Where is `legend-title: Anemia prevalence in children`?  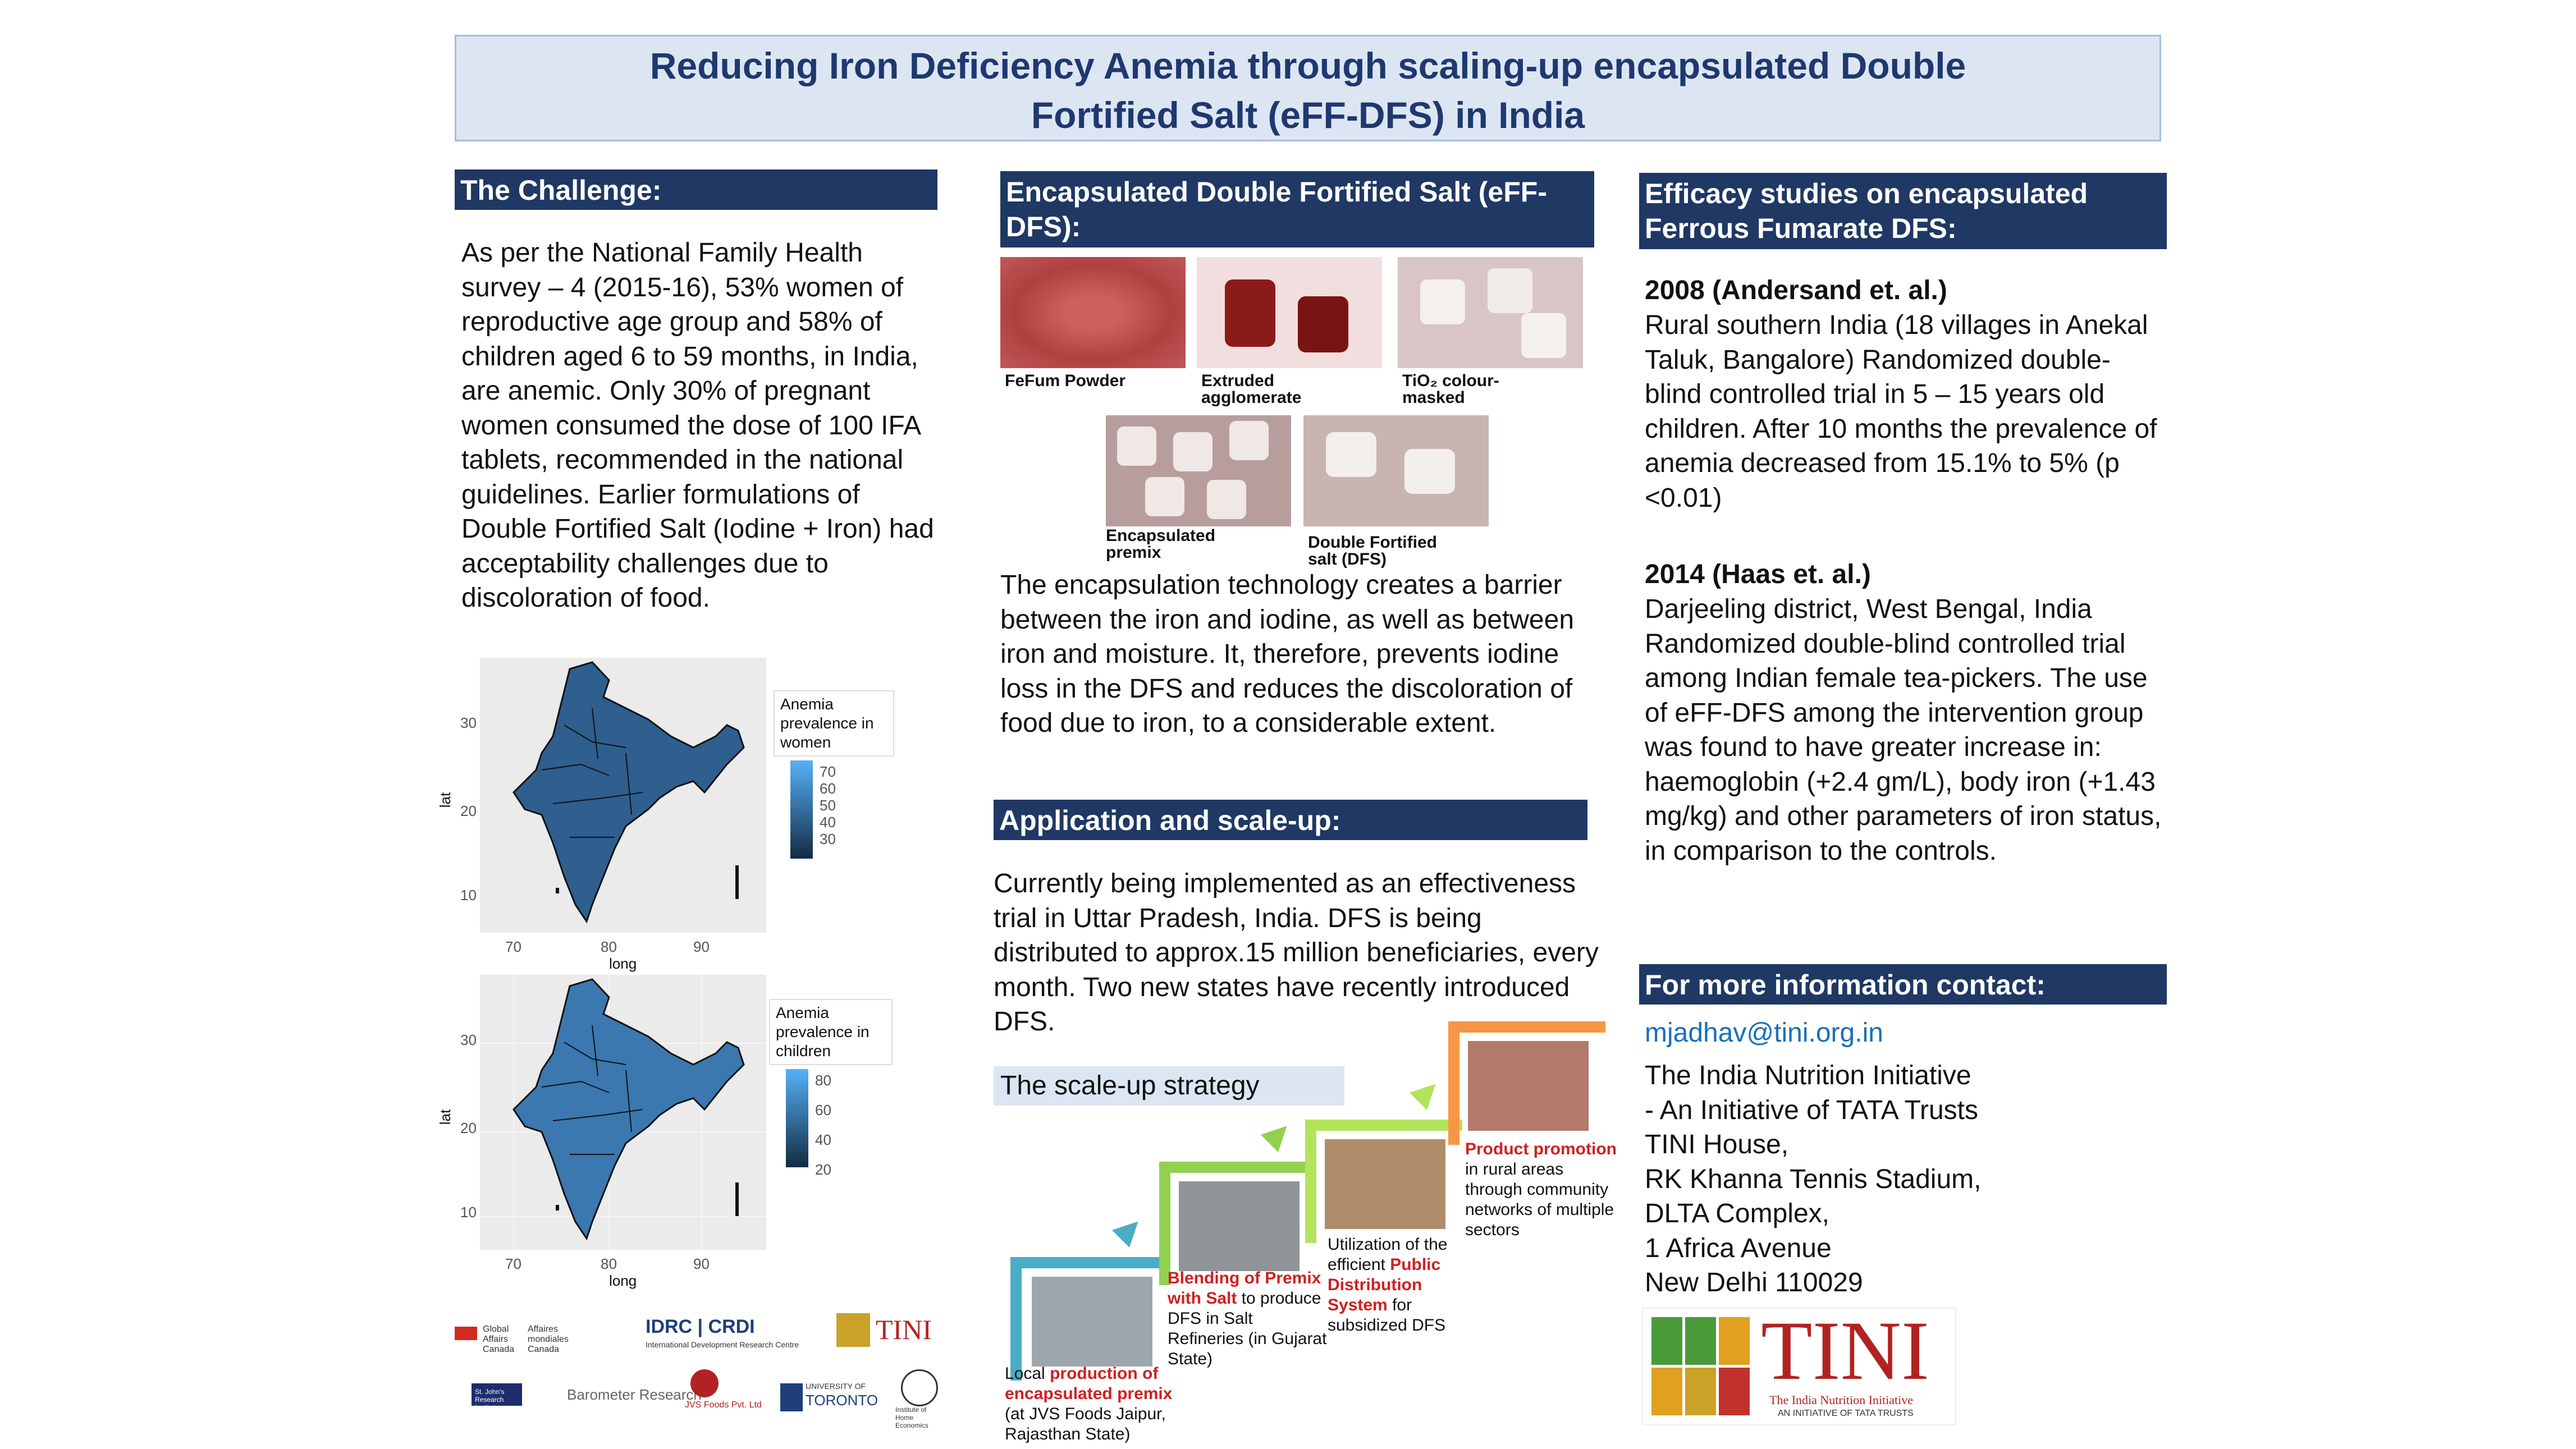
legend-title: Anemia prevalence in children is located at coordinates (831, 1032).